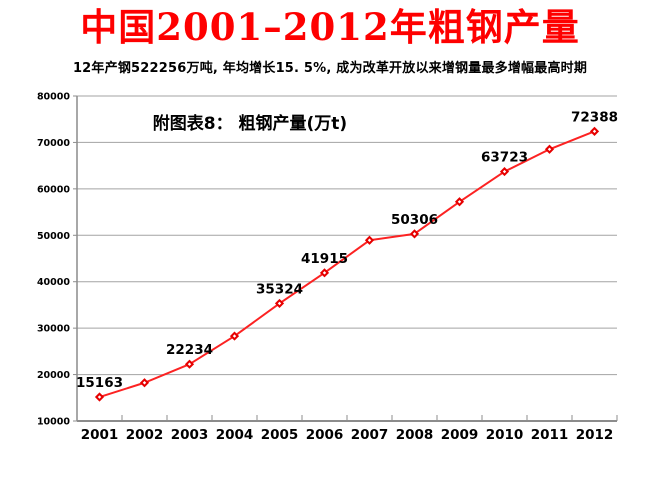 This screenshot has height=495, width=660. Describe the element at coordinates (280, 435) in the screenshot. I see `x-tick-label: 2005` at that location.